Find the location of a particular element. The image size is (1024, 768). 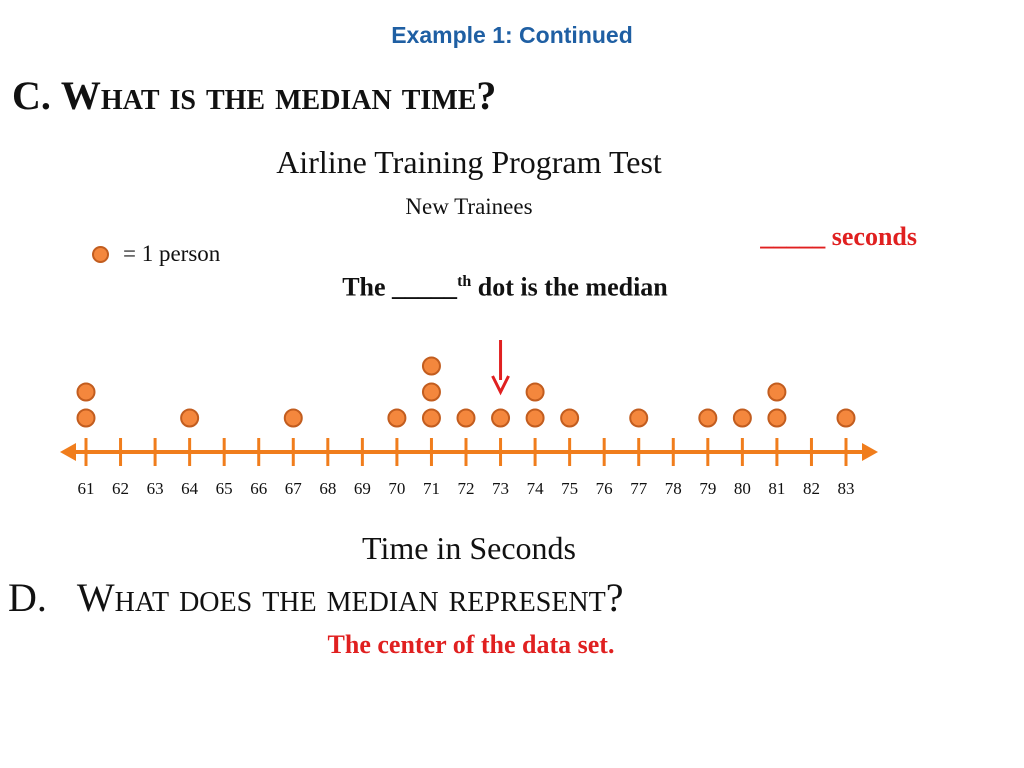

tick-label: 67 is located at coordinates (294, 488).